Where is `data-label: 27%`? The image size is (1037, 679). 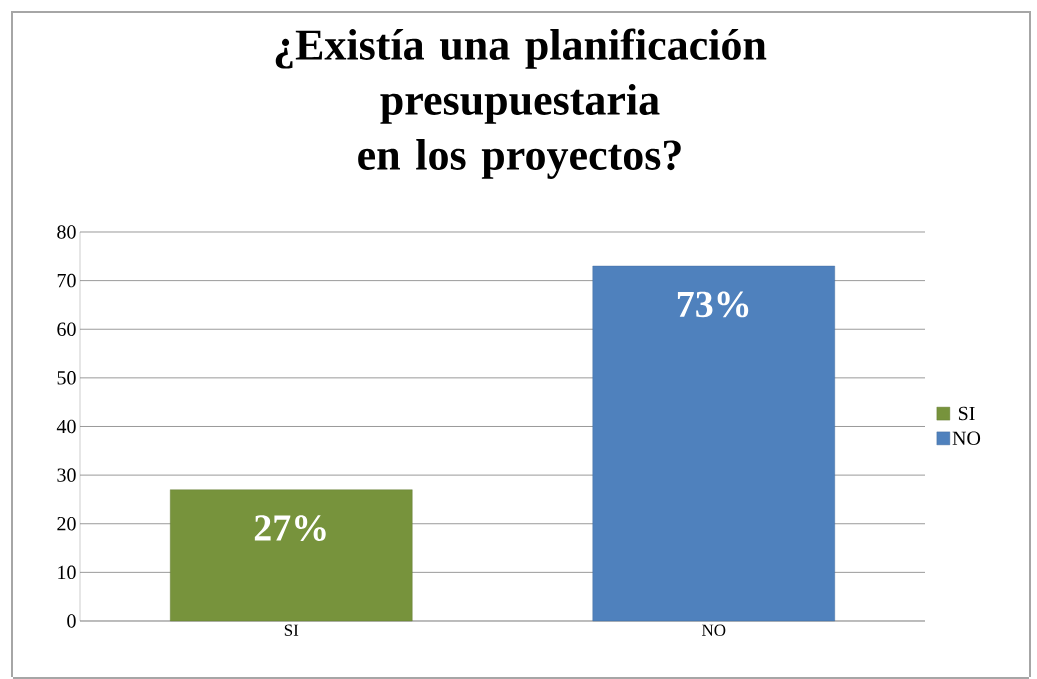
data-label: 27% is located at coordinates (290, 528).